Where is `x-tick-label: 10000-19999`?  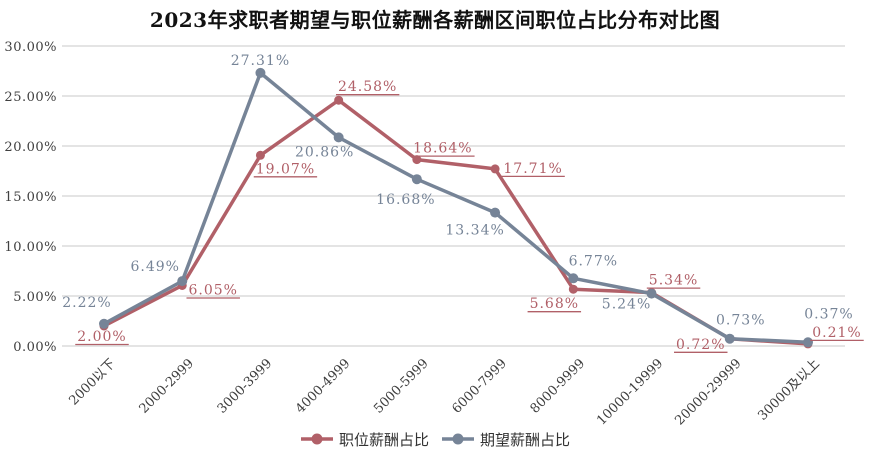 x-tick-label: 10000-19999 is located at coordinates (630, 391).